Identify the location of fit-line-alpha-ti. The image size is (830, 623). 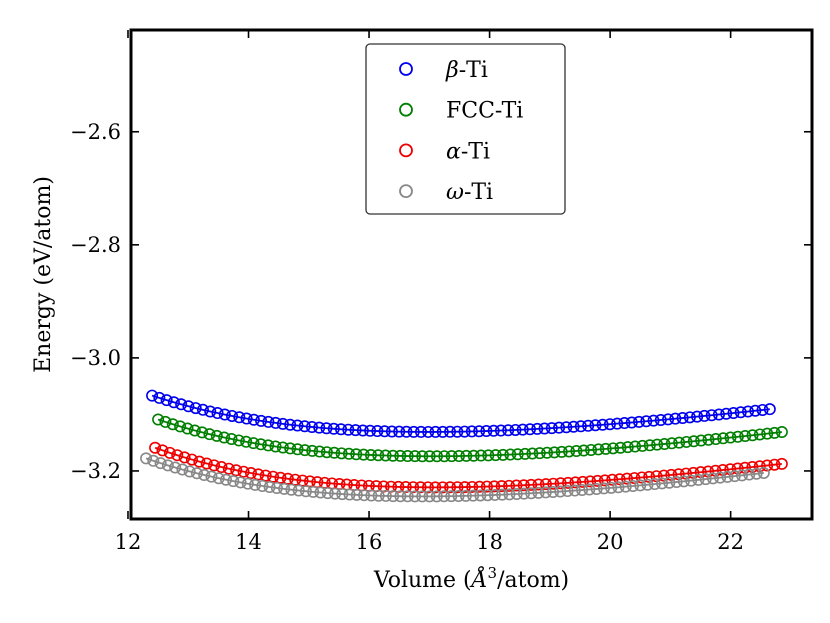
(468, 467).